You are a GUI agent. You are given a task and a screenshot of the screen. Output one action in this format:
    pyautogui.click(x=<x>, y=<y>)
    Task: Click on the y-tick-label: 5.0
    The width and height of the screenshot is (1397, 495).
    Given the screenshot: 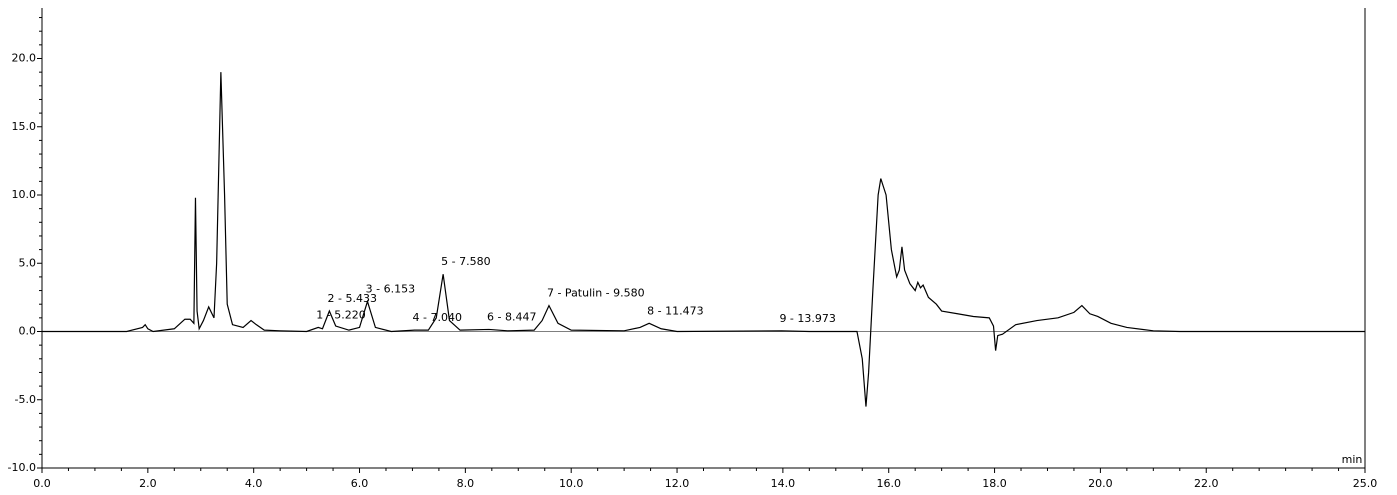 What is the action you would take?
    pyautogui.click(x=28, y=262)
    